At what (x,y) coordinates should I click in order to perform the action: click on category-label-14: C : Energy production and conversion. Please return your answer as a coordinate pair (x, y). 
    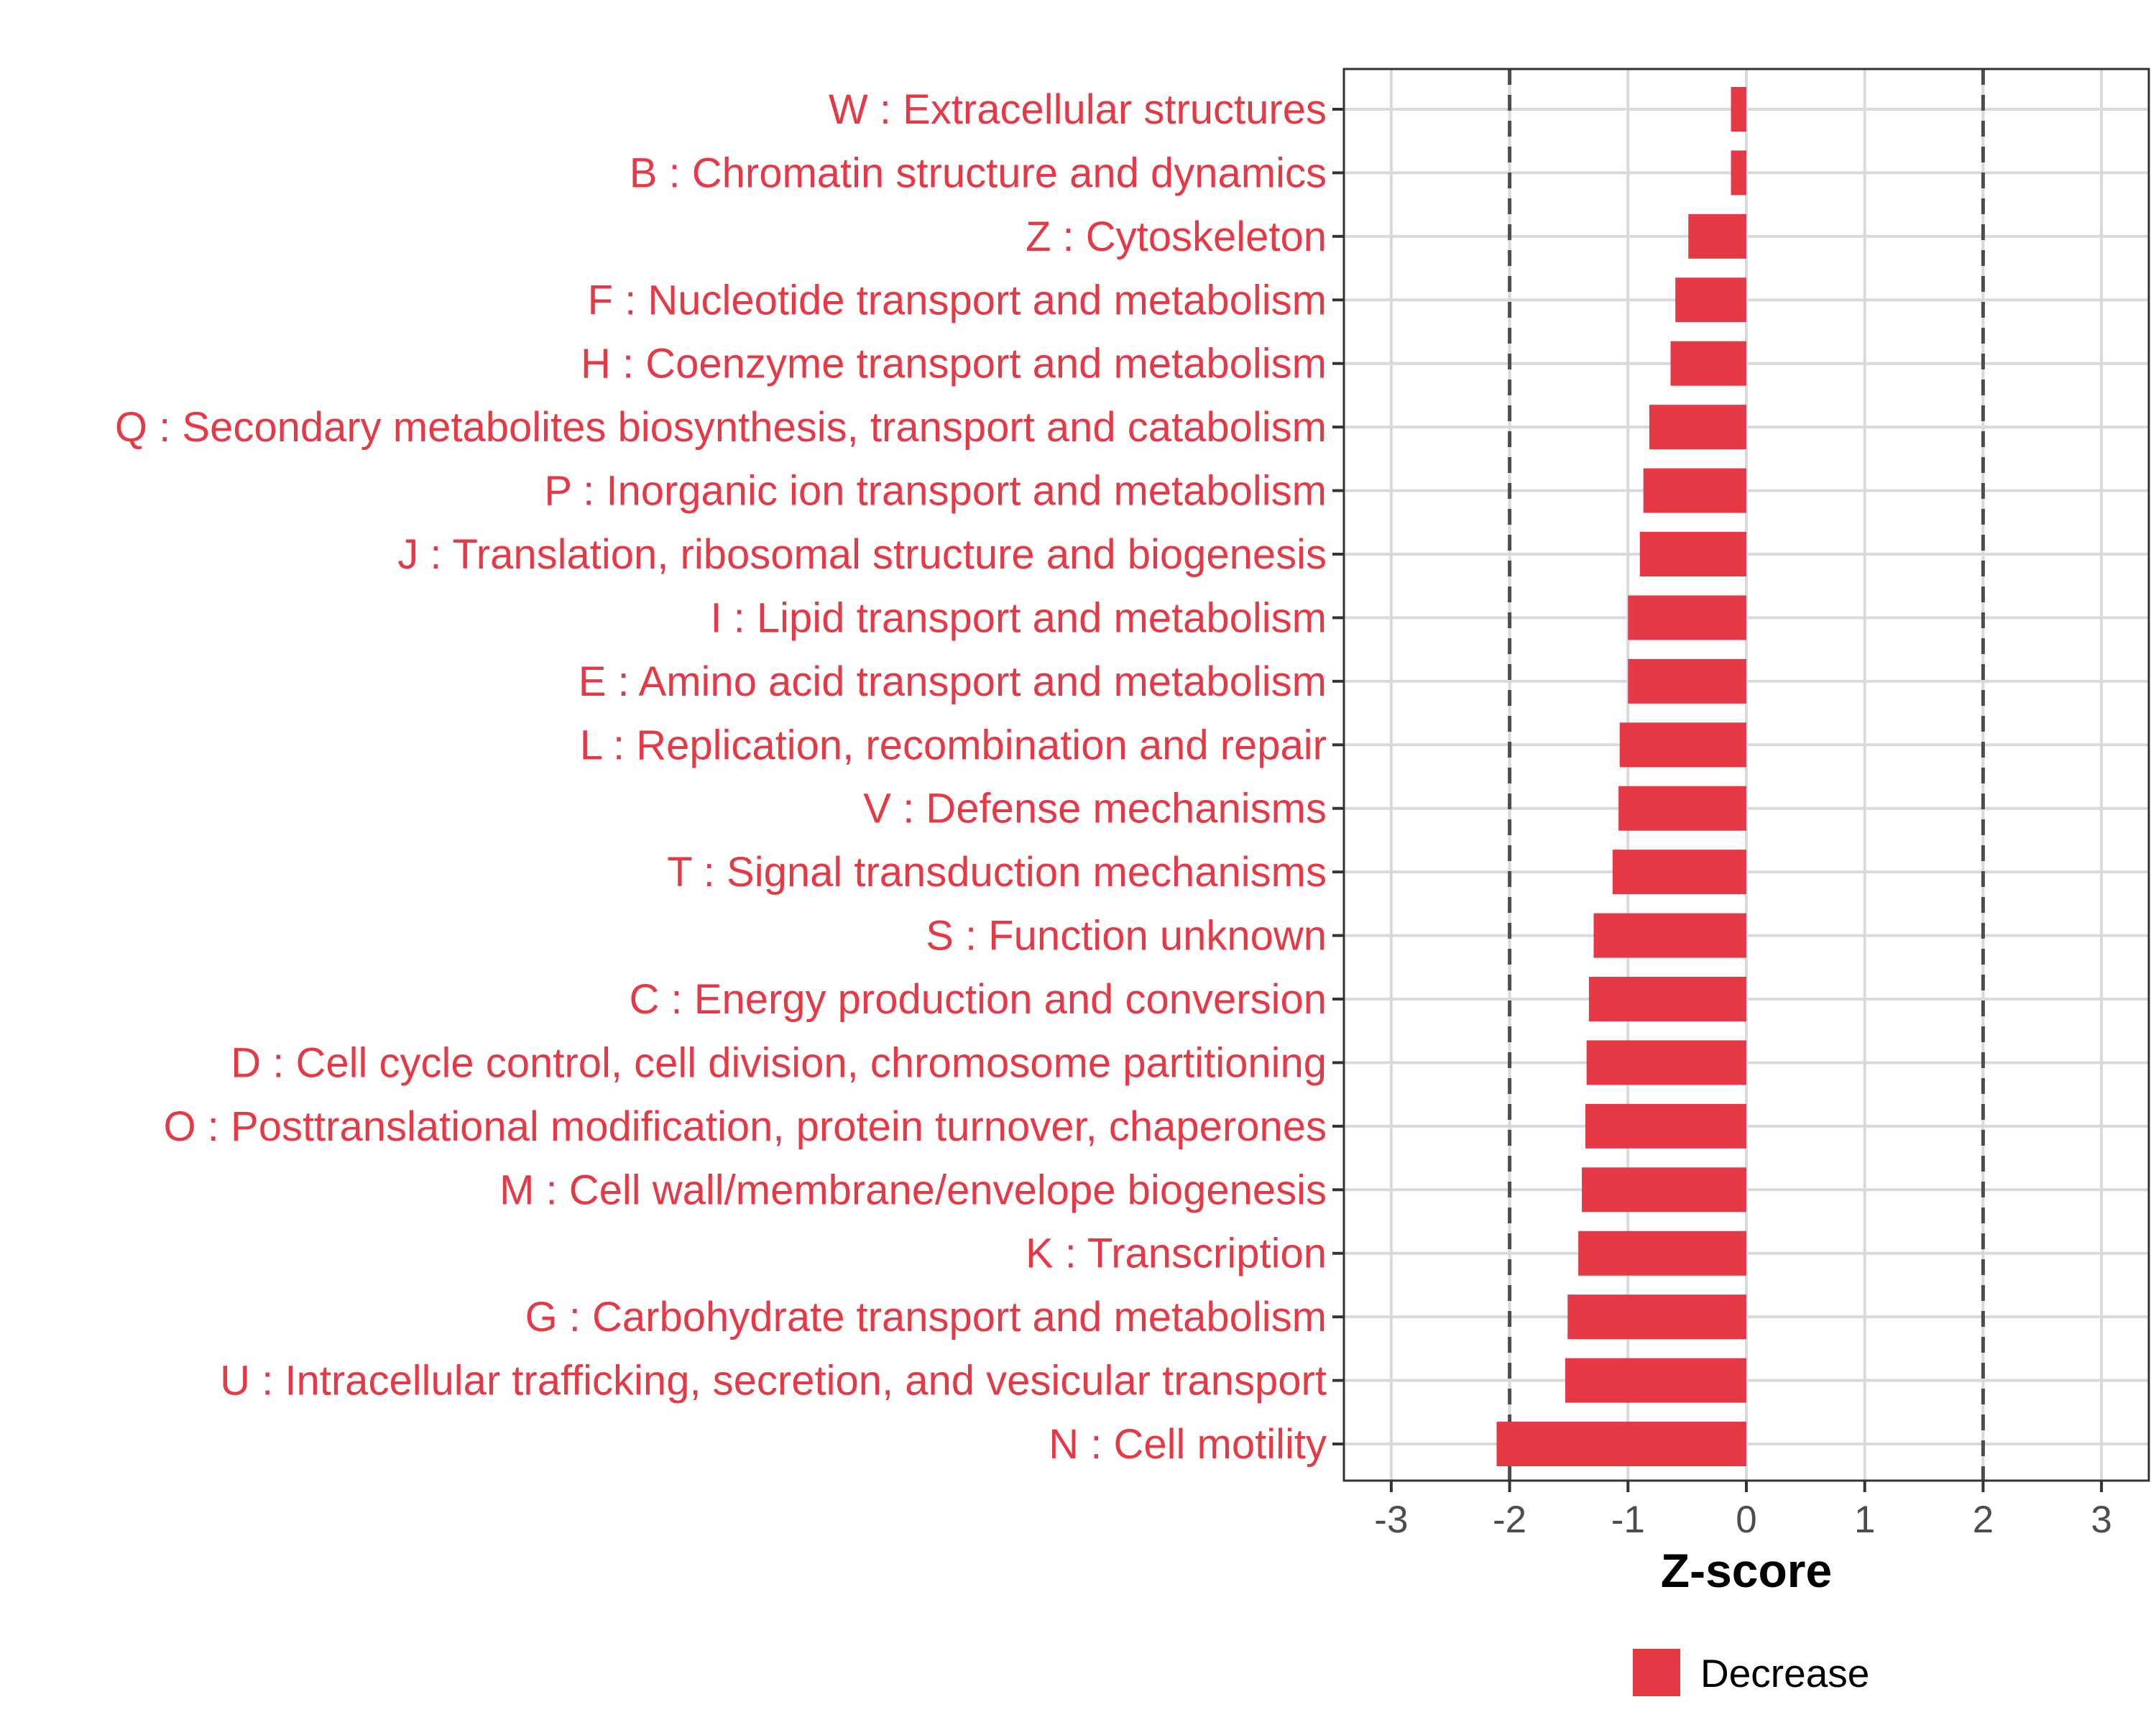
    Looking at the image, I should click on (978, 999).